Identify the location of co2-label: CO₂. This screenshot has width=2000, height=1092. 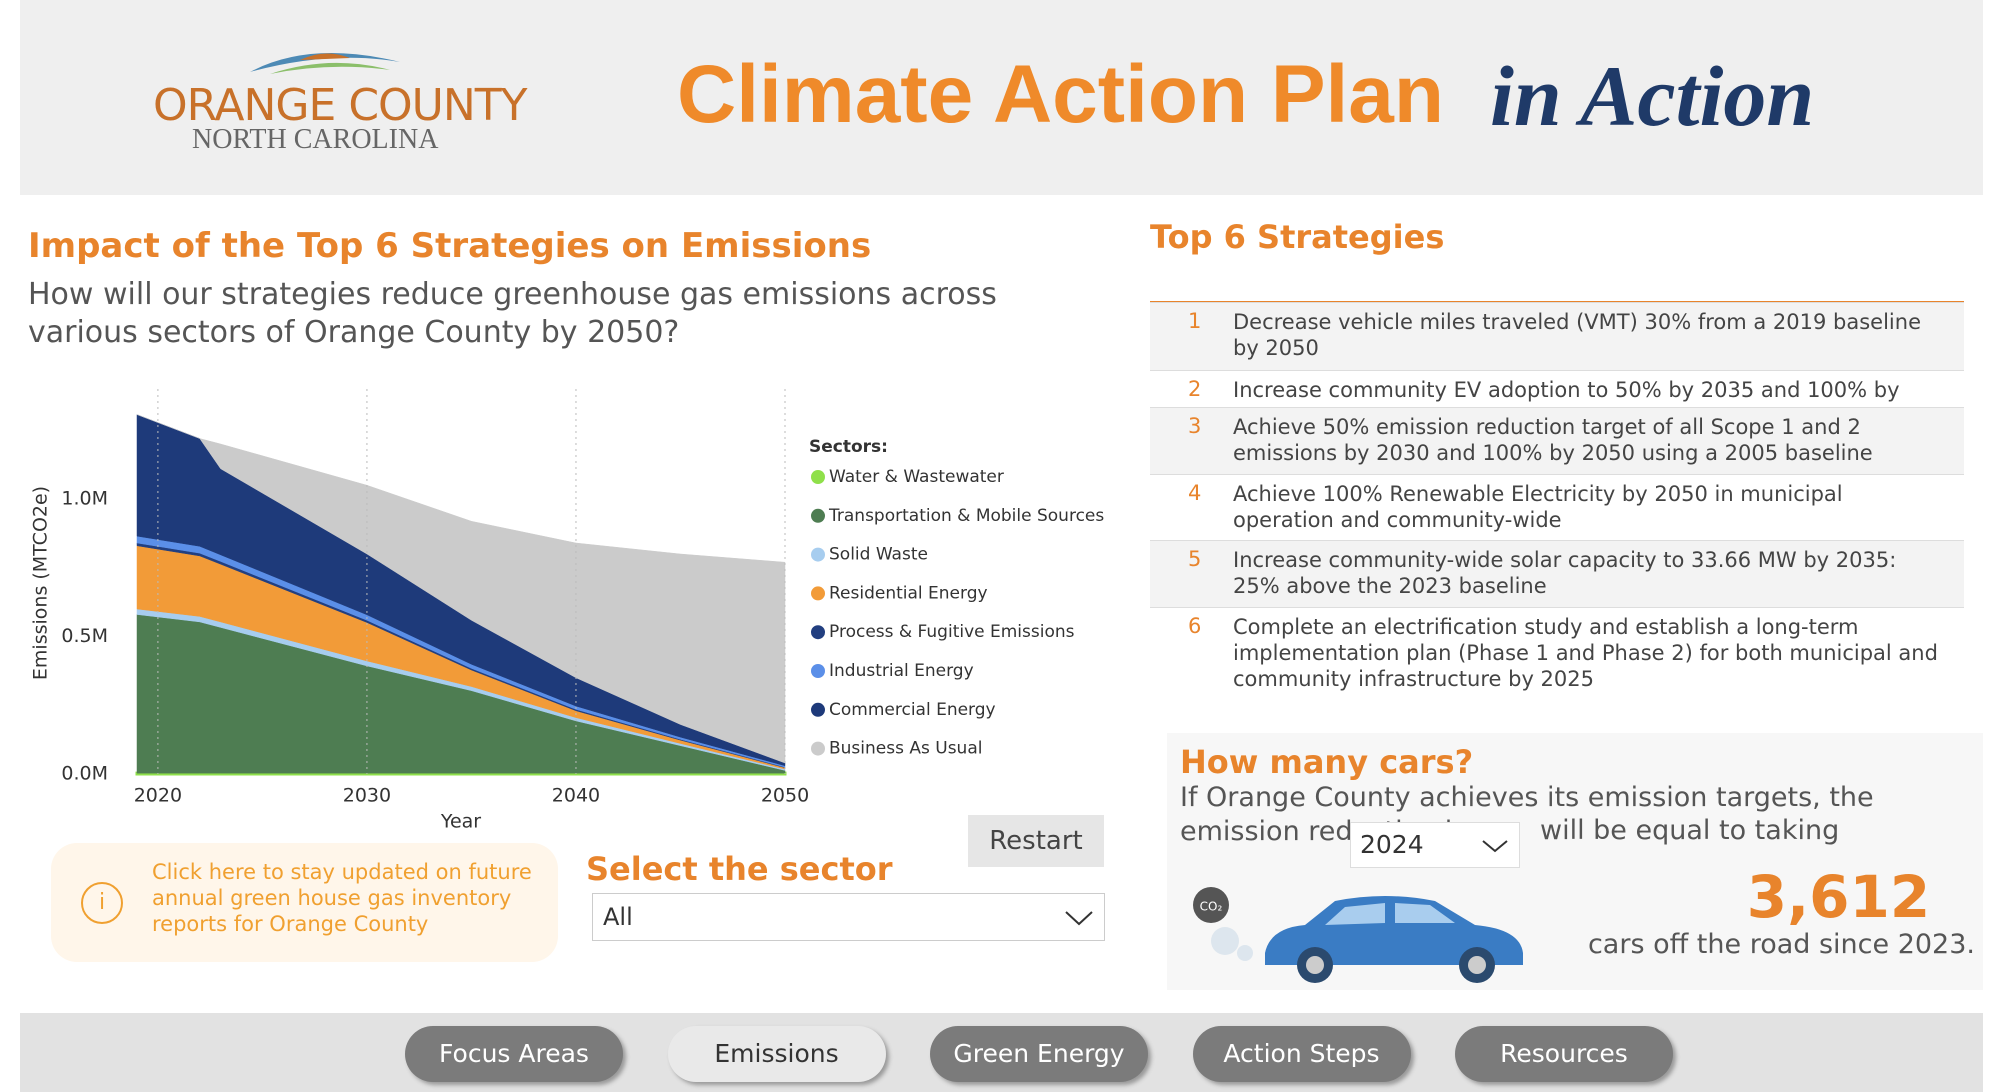
(1211, 907).